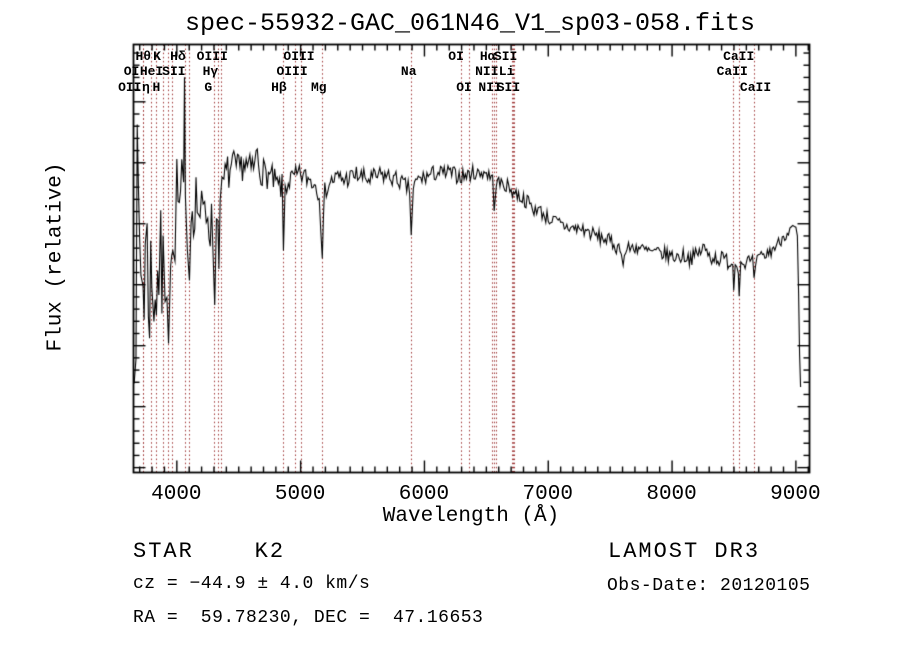 The height and width of the screenshot is (649, 900). What do you see at coordinates (684, 551) in the screenshot?
I see `survey-release-label: LAMOST DR3` at bounding box center [684, 551].